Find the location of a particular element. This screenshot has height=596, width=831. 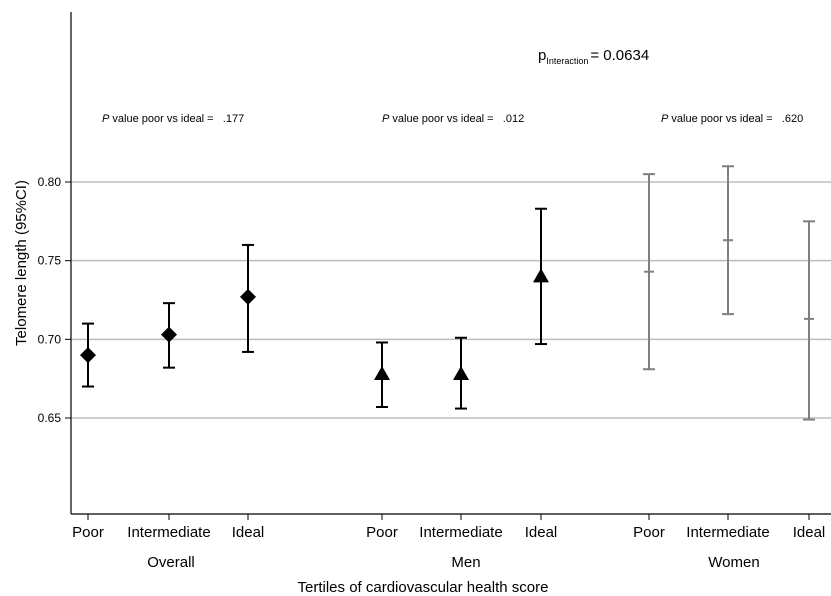

y-tick-label: 0.65 is located at coordinates (50, 418).